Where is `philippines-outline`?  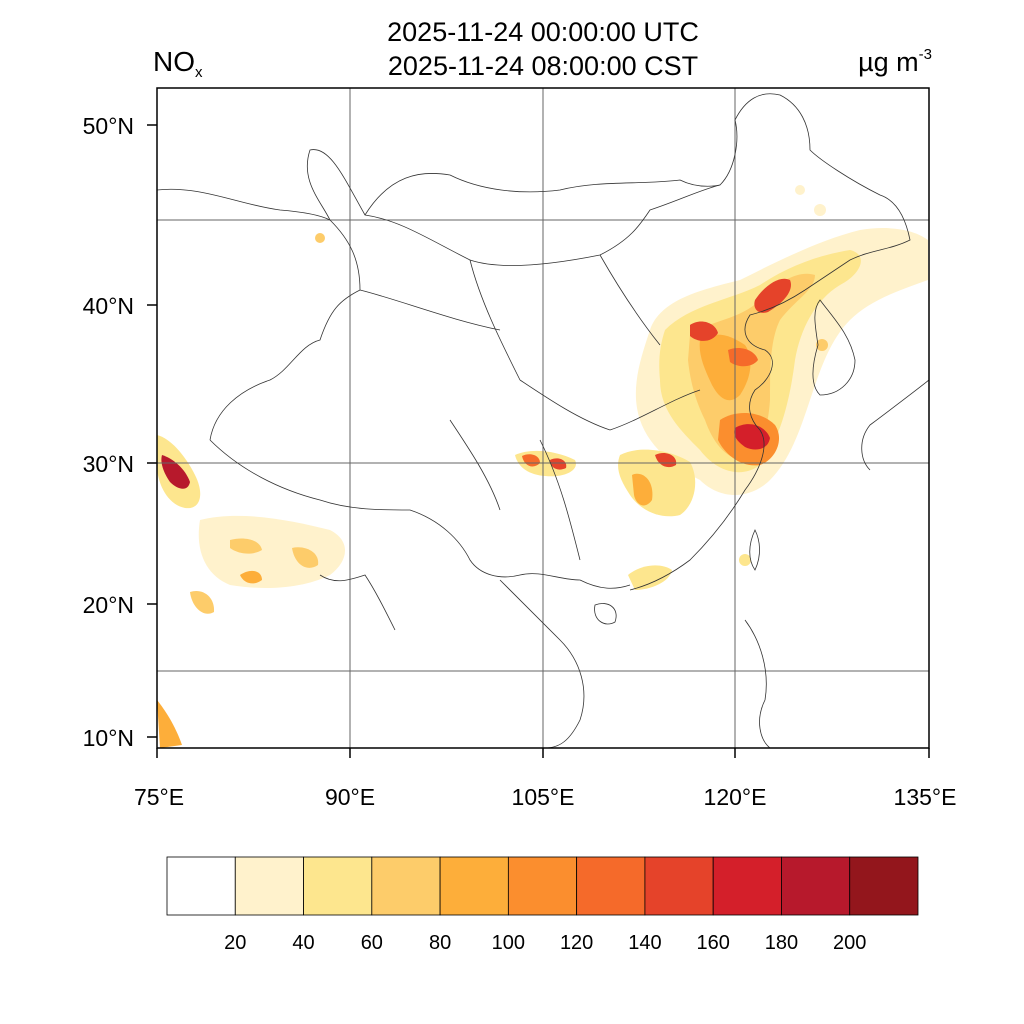
philippines-outline is located at coordinates (757, 683).